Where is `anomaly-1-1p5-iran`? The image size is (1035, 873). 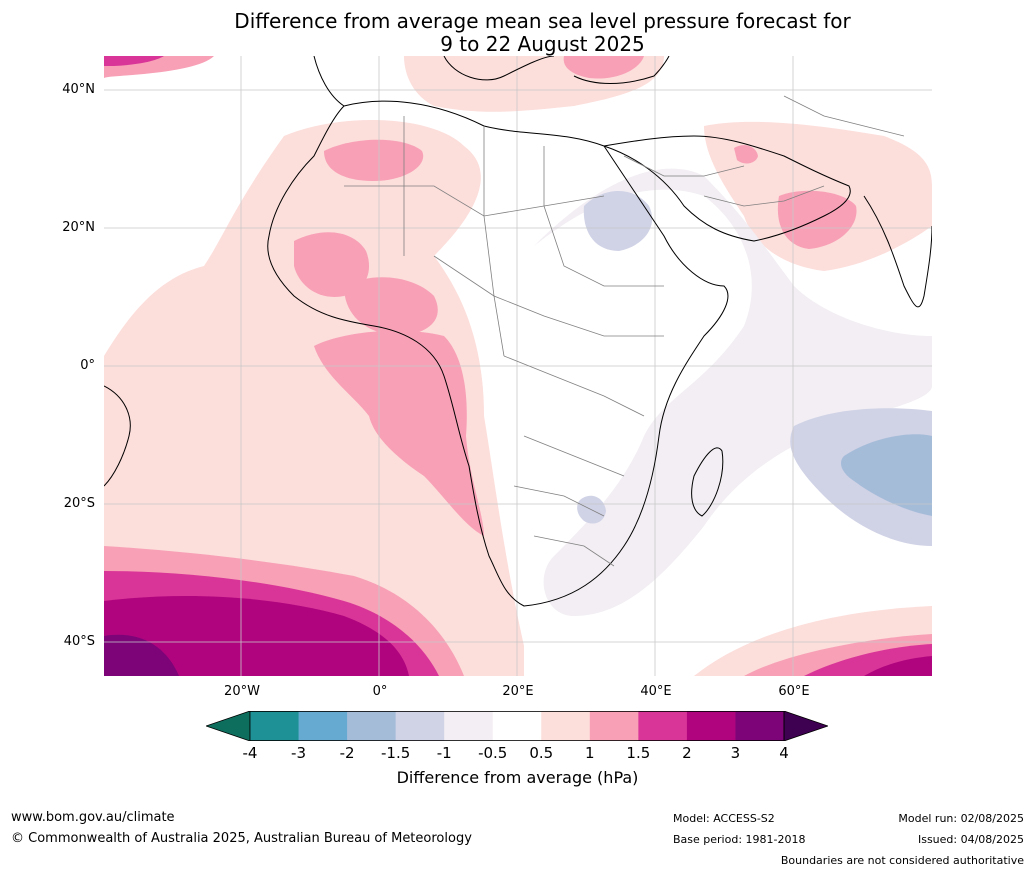
anomaly-1-1p5-iran is located at coordinates (746, 154).